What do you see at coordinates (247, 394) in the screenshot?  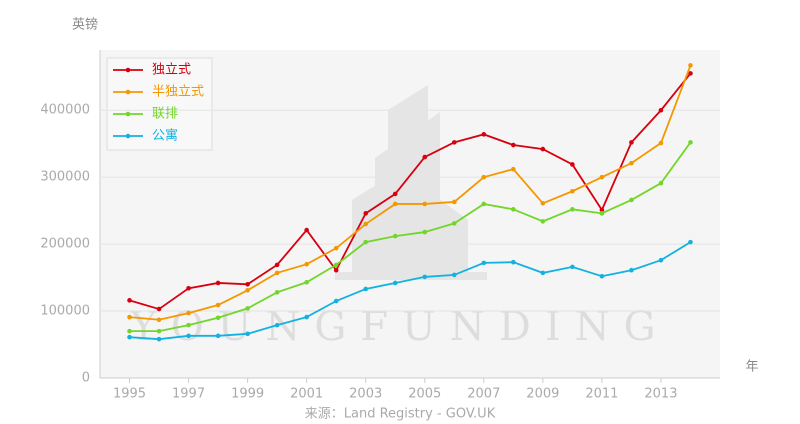 I see `x-tick-label: 1999` at bounding box center [247, 394].